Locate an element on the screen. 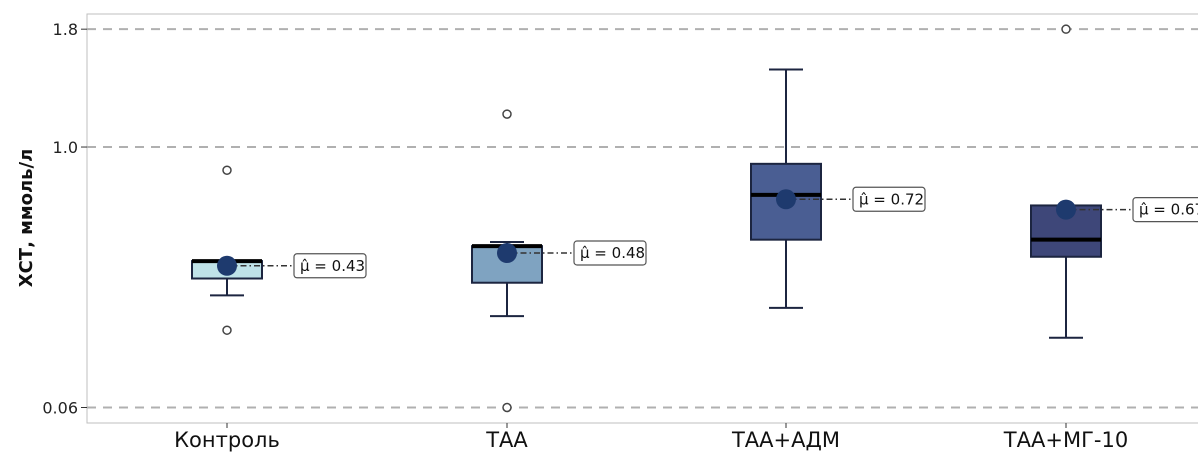 The height and width of the screenshot is (453, 1198). box-group: μ̂ = 0.48 is located at coordinates (559, 261).